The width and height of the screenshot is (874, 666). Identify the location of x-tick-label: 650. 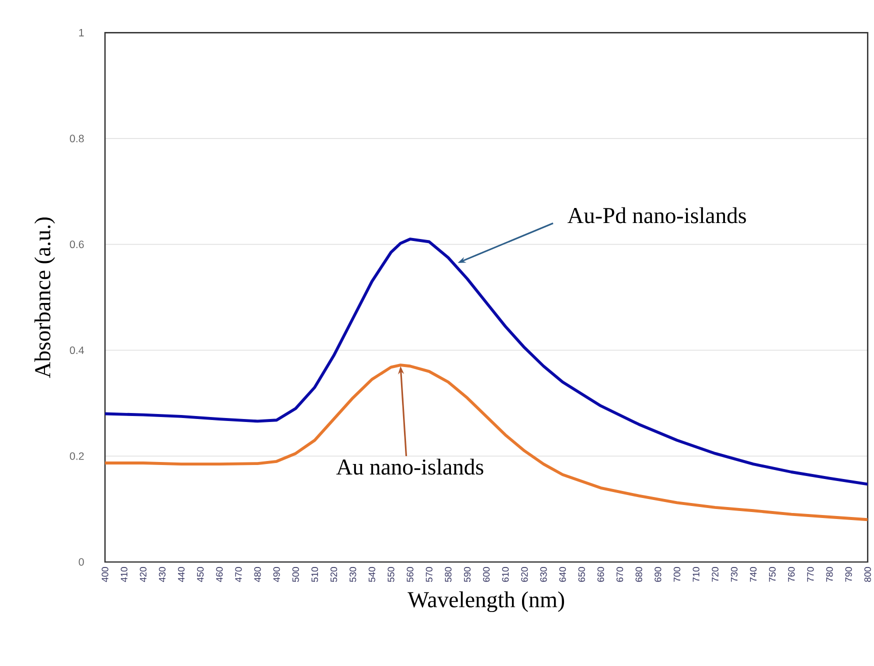
(581, 574).